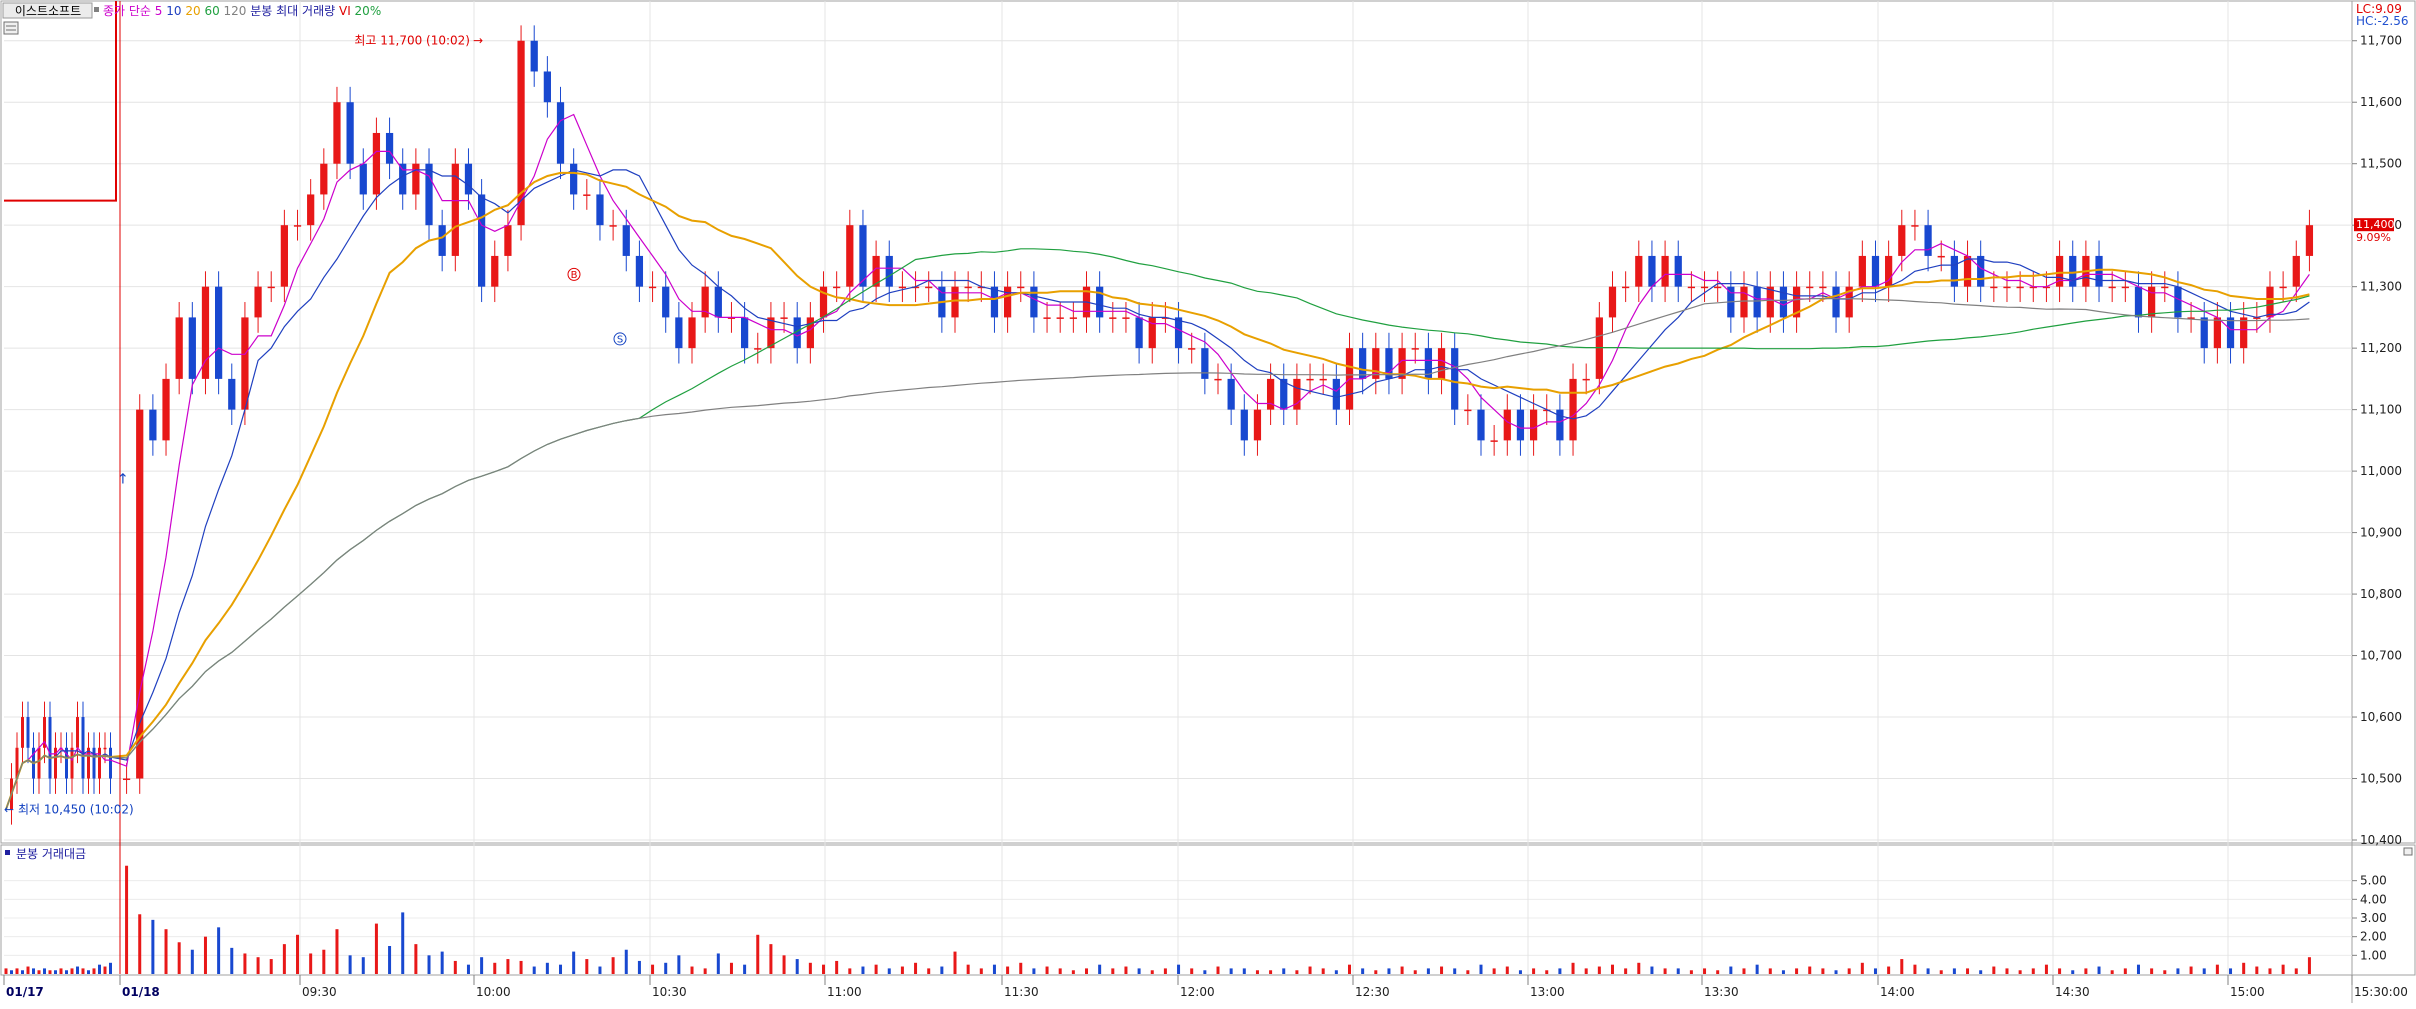 This screenshot has width=2416, height=1009. I want to click on legend-item: 10, so click(171, 11).